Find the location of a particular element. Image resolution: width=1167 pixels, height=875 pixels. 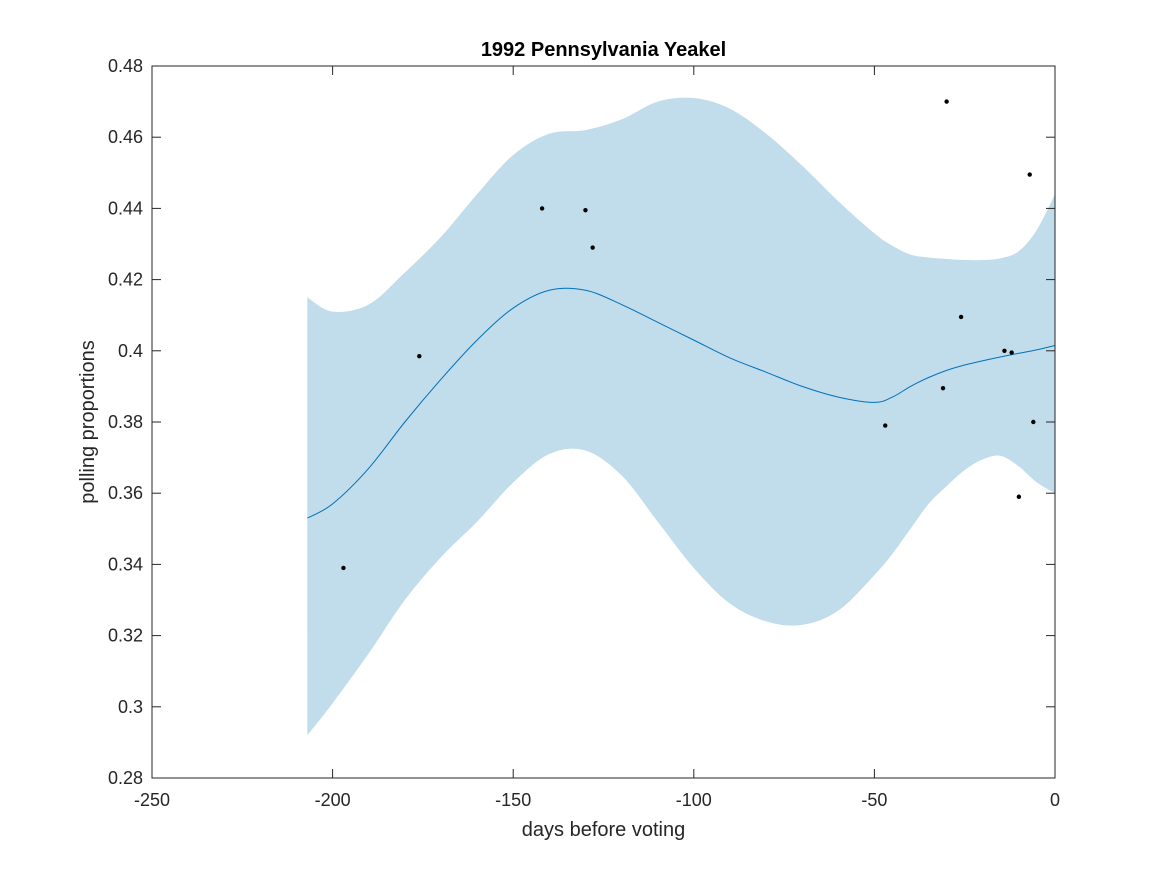

x-axis-label: days before voting is located at coordinates (603, 830).